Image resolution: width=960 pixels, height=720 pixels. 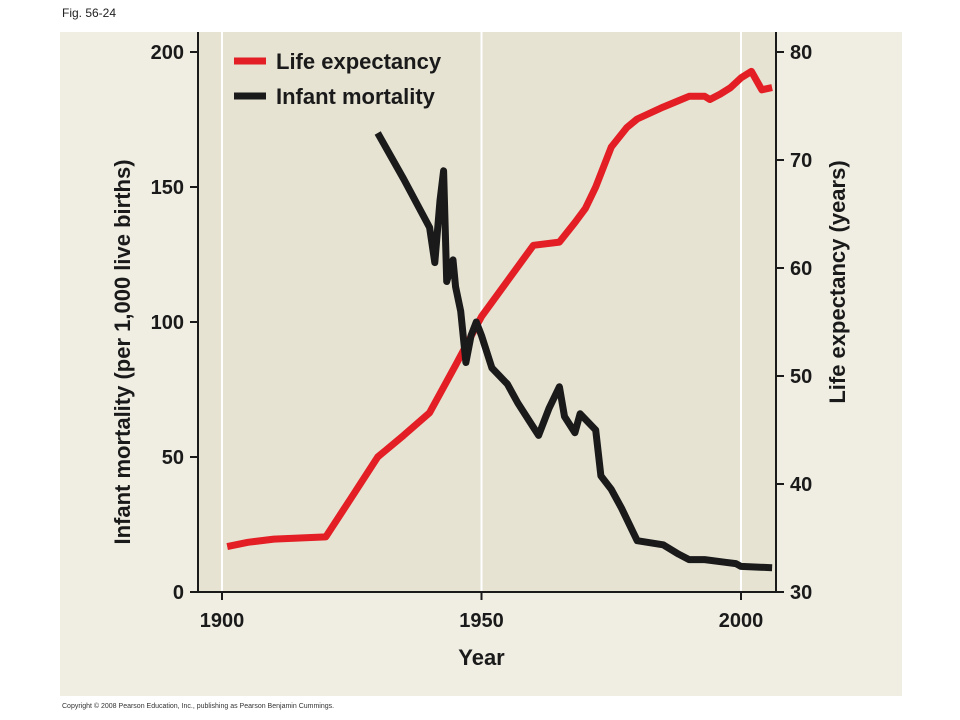 I want to click on legend-label-life-expectancy: Life expectancy, so click(x=359, y=61).